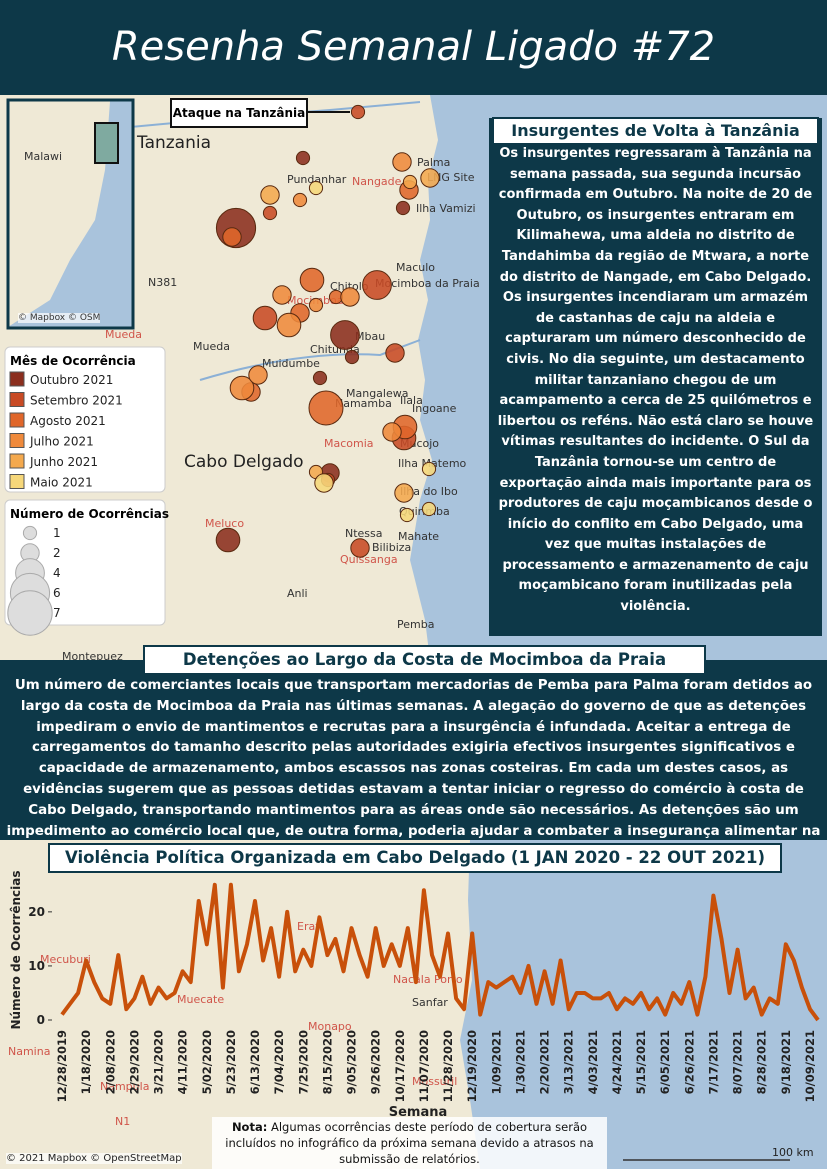 The height and width of the screenshot is (1169, 827). Describe the element at coordinates (255, 1062) in the screenshot. I see `x-tick-label: 6/13/2020` at that location.